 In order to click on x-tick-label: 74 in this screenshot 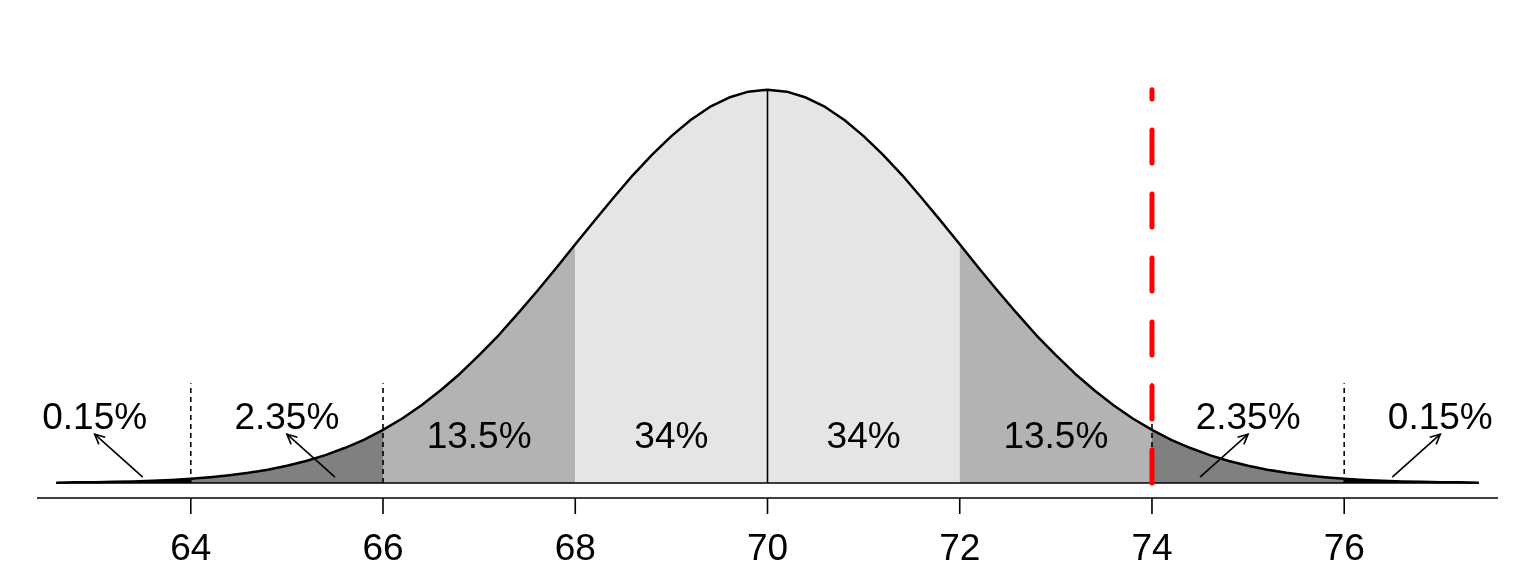, I will do `click(1152, 548)`.